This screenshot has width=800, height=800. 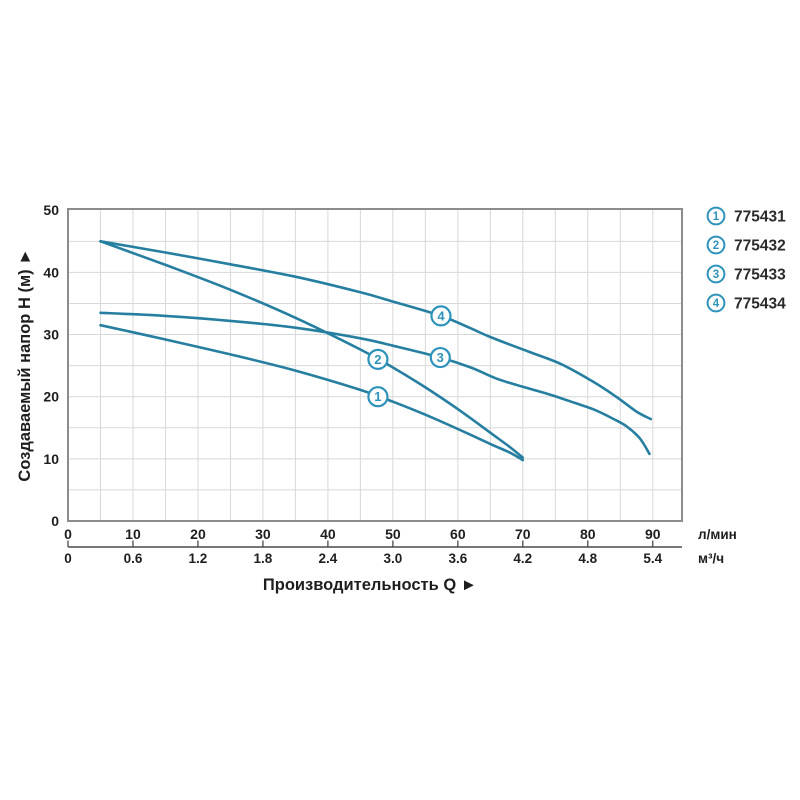 What do you see at coordinates (328, 558) in the screenshot?
I see `x-tick-label-m3h: 2.4` at bounding box center [328, 558].